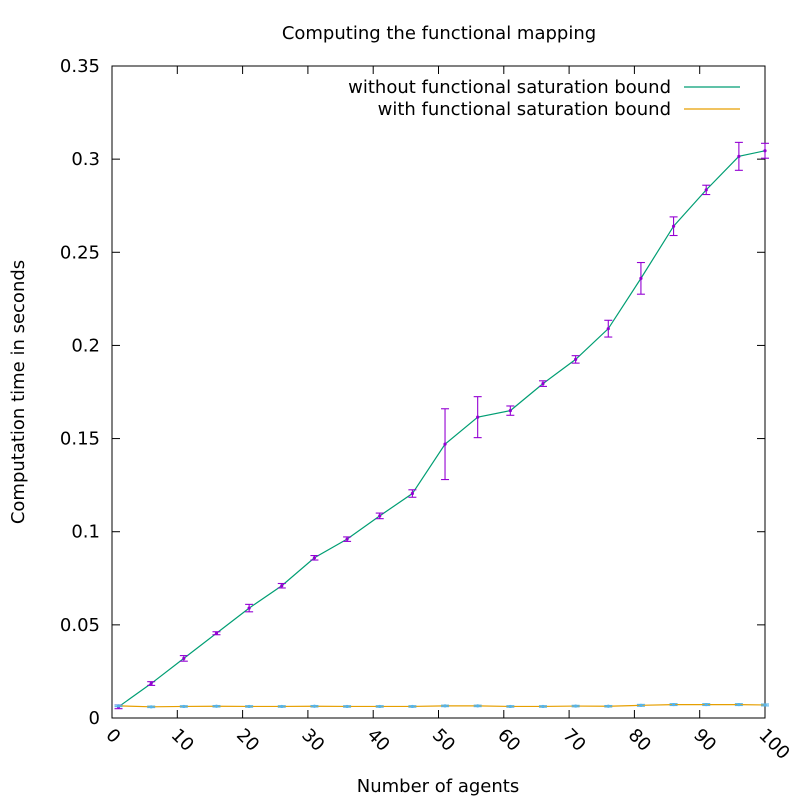 The width and height of the screenshot is (800, 800). Describe the element at coordinates (85, 345) in the screenshot. I see `y-tick-label: 0.2` at that location.